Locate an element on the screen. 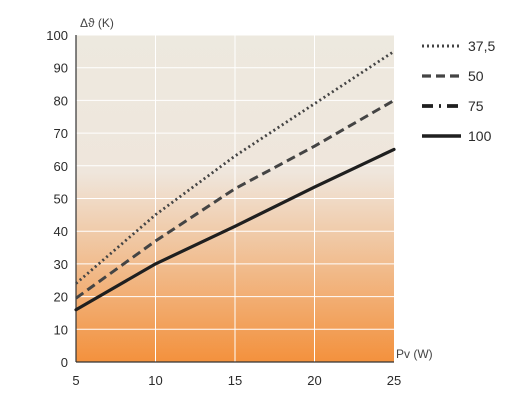 The width and height of the screenshot is (528, 399). y-tick-label: 80 is located at coordinates (61, 100).